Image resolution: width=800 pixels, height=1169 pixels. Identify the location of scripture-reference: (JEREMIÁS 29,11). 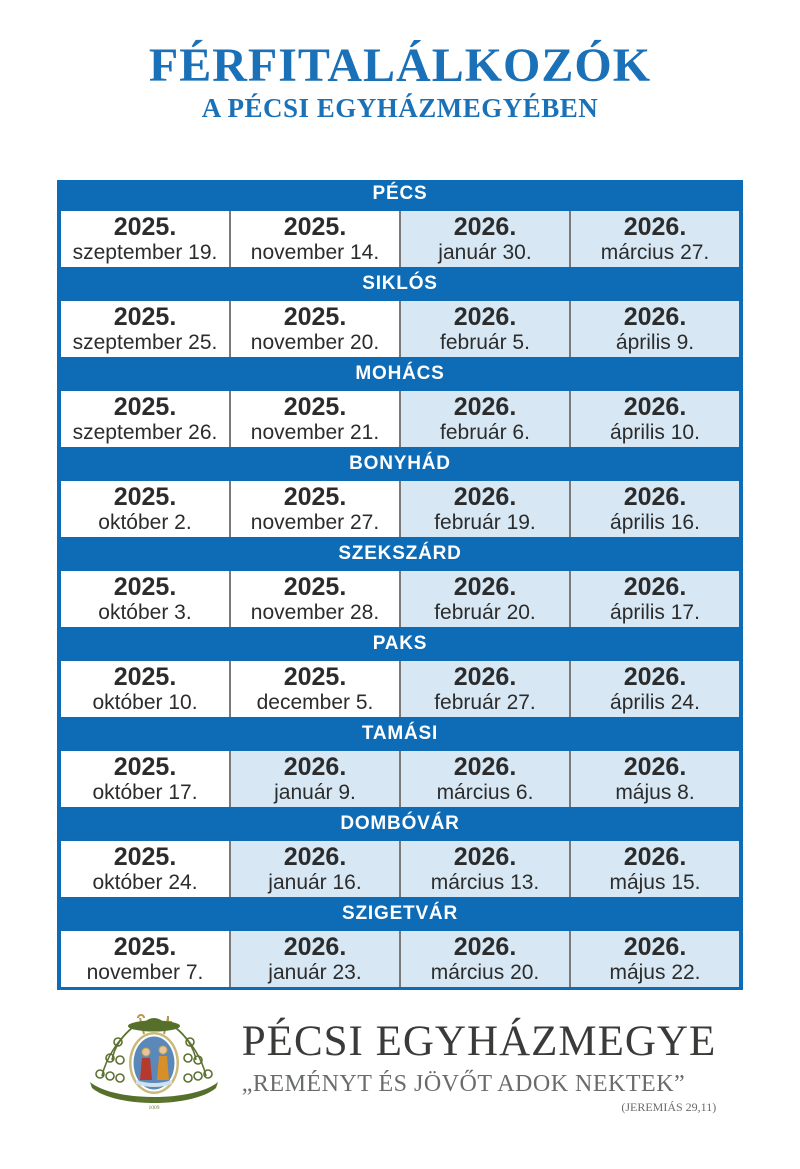
(669, 1107).